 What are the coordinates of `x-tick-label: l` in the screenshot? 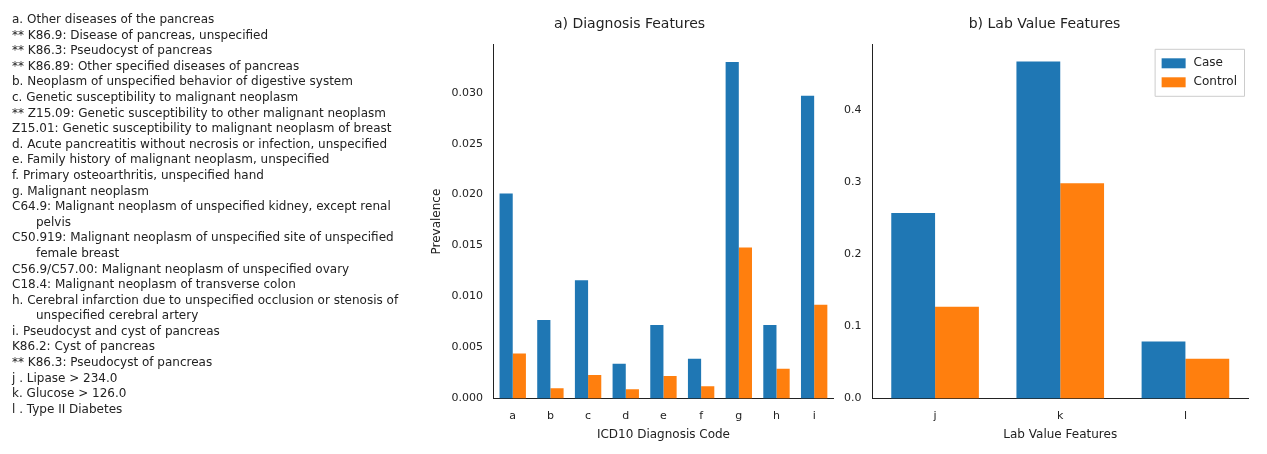 It's located at (1185, 415).